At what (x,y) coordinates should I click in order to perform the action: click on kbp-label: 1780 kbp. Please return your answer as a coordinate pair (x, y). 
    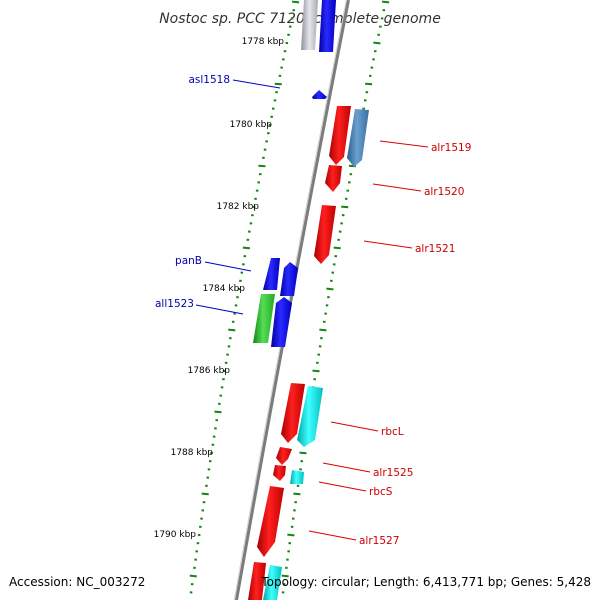
    Looking at the image, I should click on (251, 125).